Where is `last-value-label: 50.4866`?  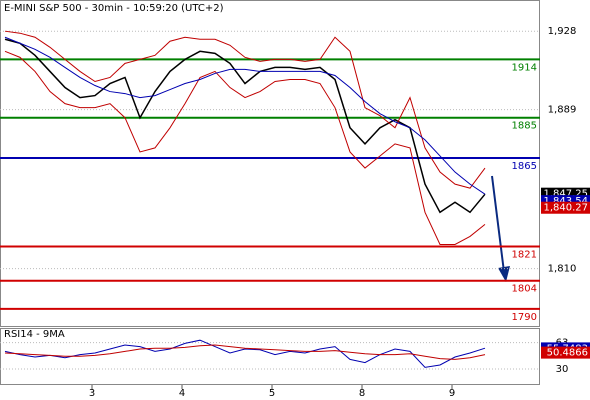 last-value-label: 50.4866 is located at coordinates (567, 353).